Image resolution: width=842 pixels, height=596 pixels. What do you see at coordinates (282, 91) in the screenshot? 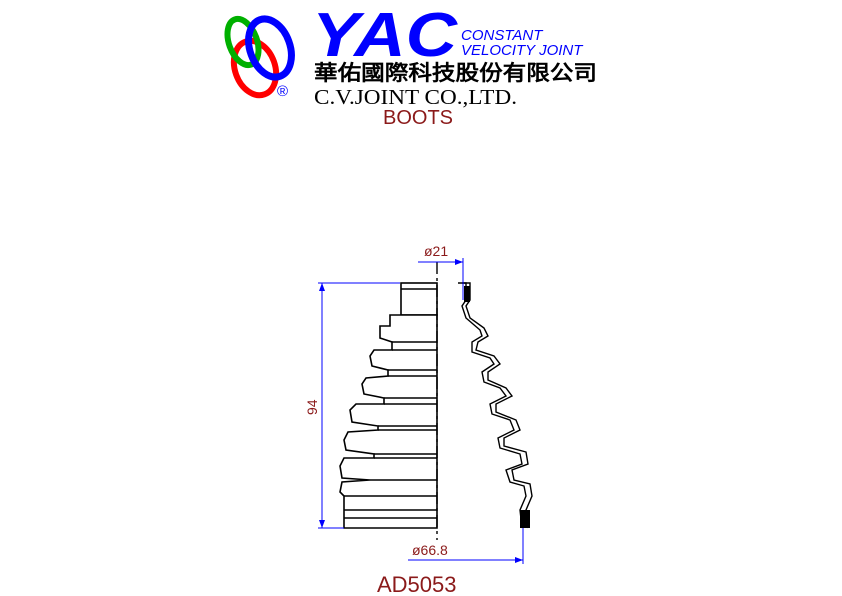
I see `registered-mark: ®` at bounding box center [282, 91].